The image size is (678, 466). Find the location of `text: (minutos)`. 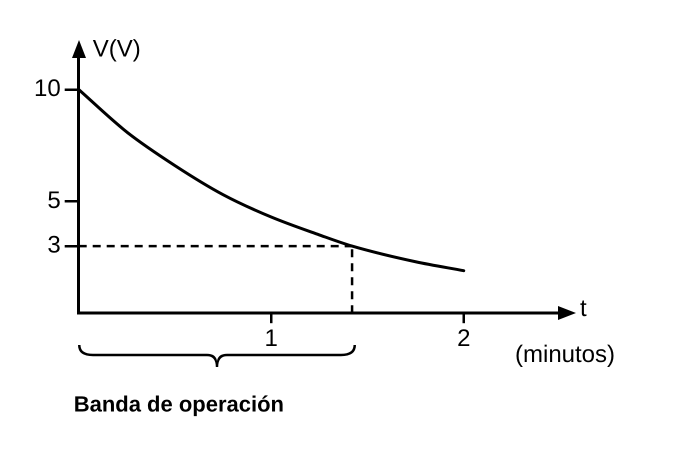

text: (minutos) is located at coordinates (565, 354).